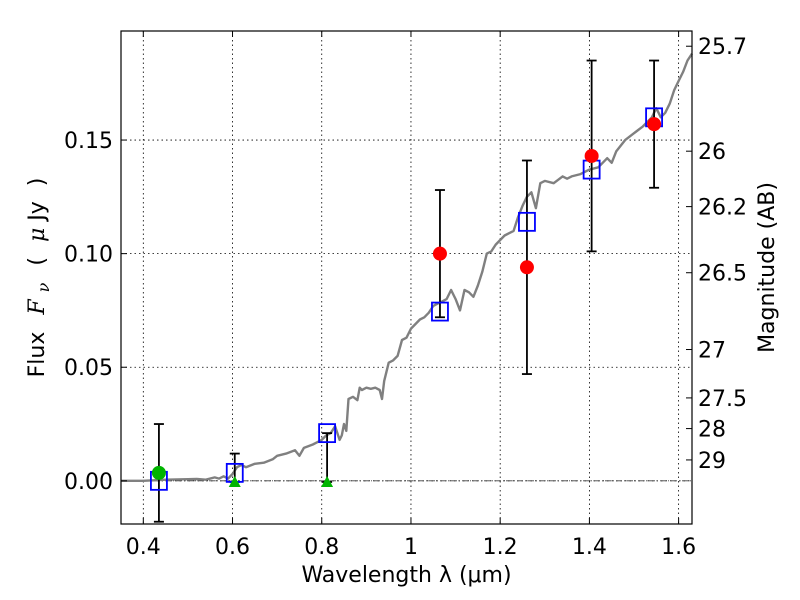  I want to click on y-tick-label: 0.00, so click(88, 482).